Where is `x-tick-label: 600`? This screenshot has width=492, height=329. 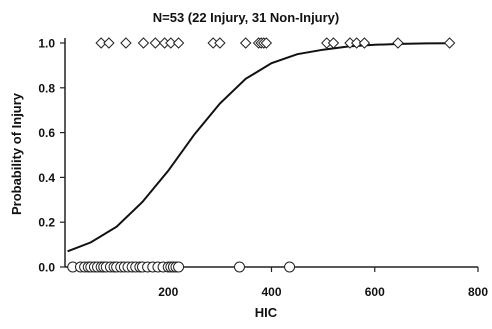
x-tick-label: 600 is located at coordinates (375, 292).